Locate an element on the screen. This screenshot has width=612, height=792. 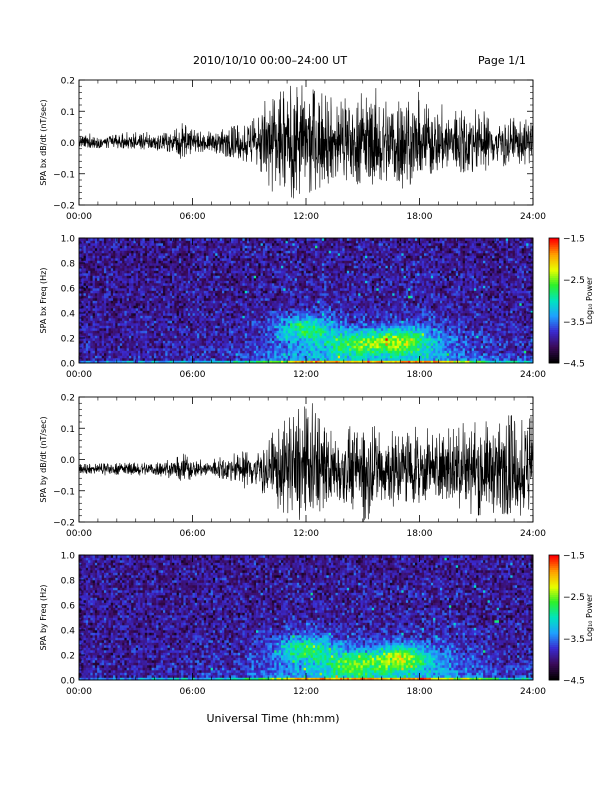
page-title: 2010/10/10 00:00–24:00 UT is located at coordinates (270, 60).